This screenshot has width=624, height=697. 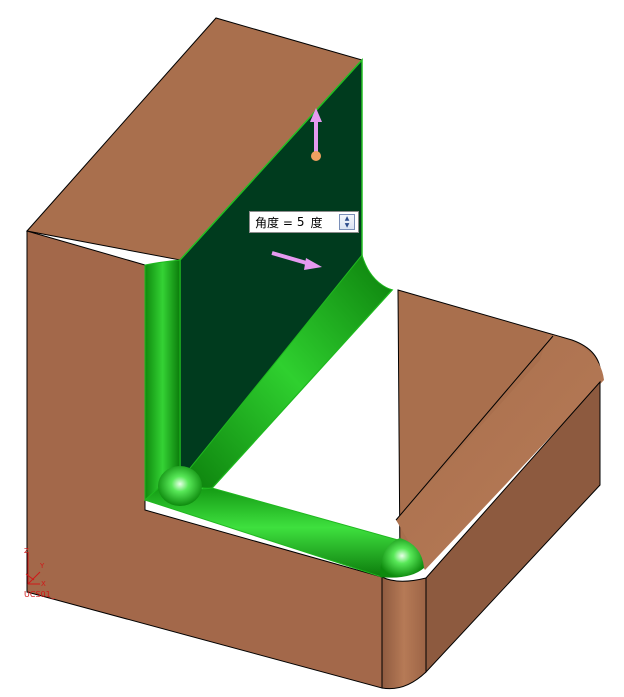 I want to click on manipulator-arrow-up-icon, so click(x=316, y=115).